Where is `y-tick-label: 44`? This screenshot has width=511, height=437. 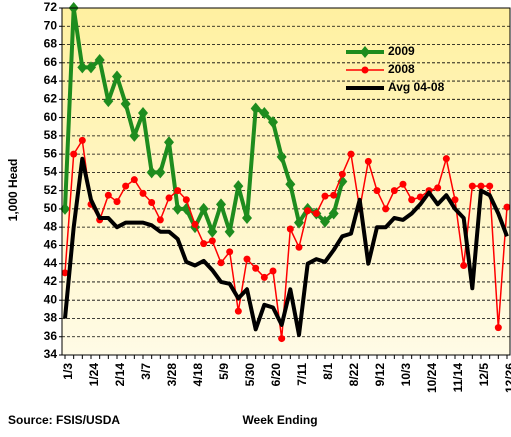 y-tick-label: 44 is located at coordinates (51, 263).